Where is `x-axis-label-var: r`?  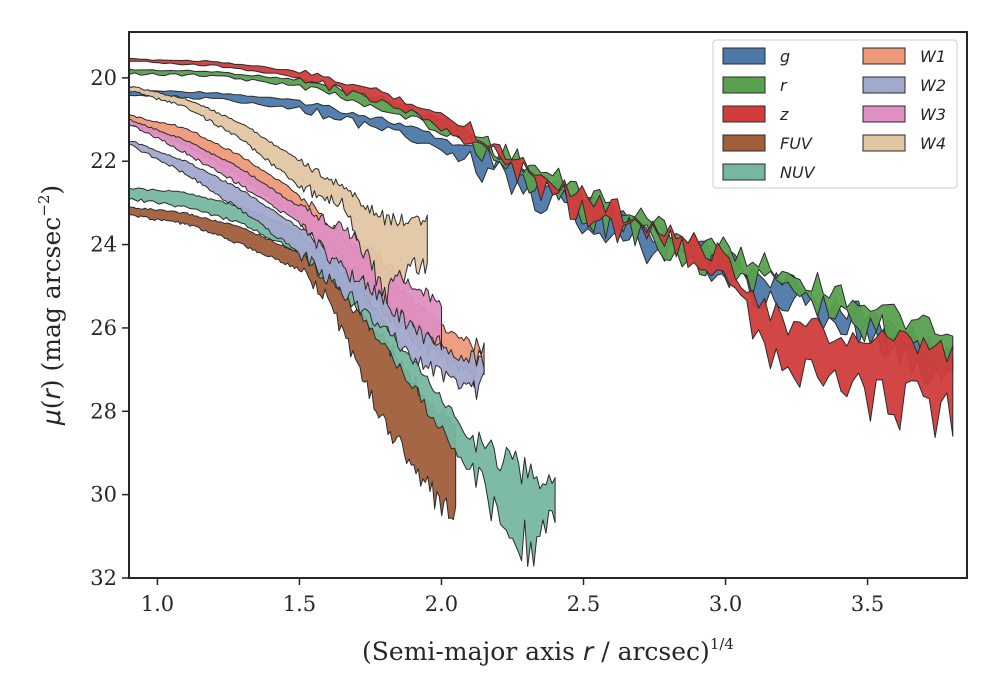 x-axis-label-var: r is located at coordinates (589, 651).